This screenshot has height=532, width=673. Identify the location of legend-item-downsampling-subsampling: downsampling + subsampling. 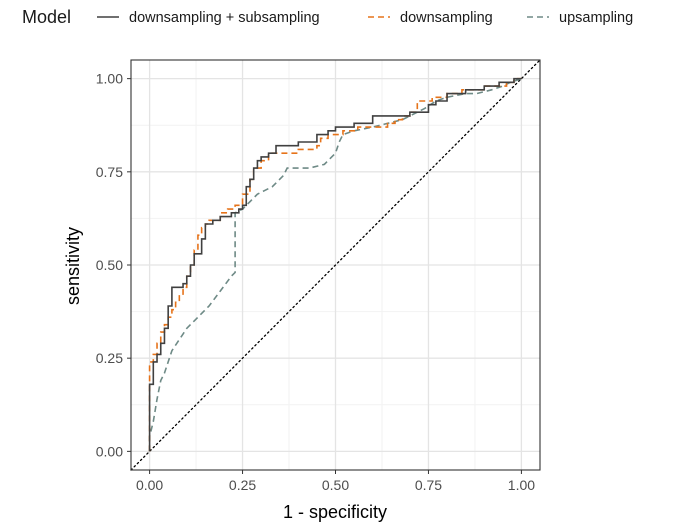
(208, 18).